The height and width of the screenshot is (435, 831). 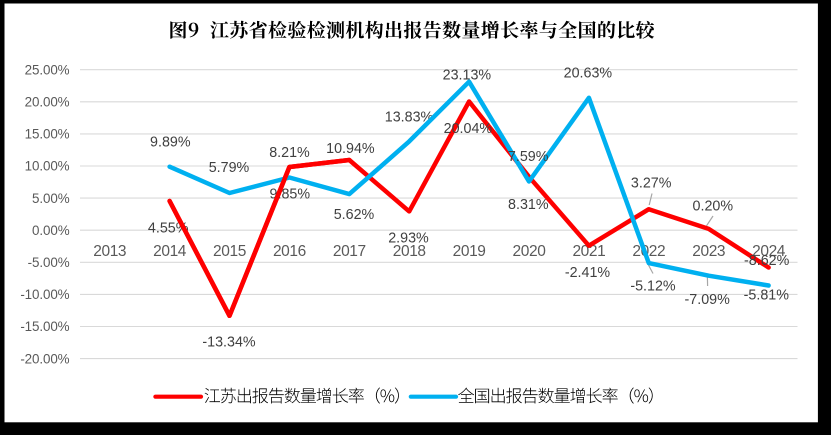 What do you see at coordinates (767, 261) in the screenshot?
I see `svg-text: -8.62%` at bounding box center [767, 261].